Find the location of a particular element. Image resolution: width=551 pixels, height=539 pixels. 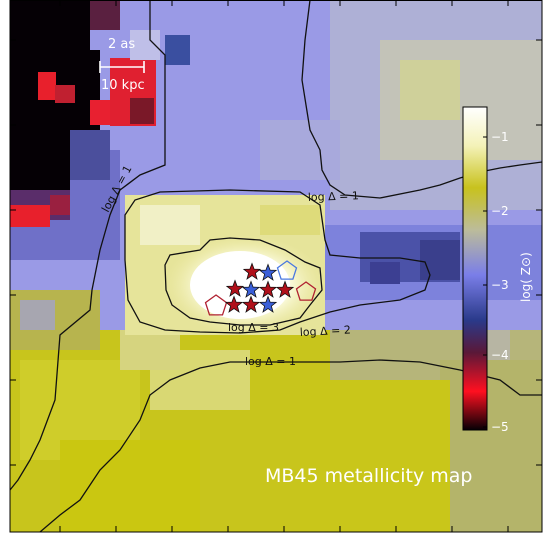

scale-bar-angular-label: 2 as is located at coordinates (121, 44).